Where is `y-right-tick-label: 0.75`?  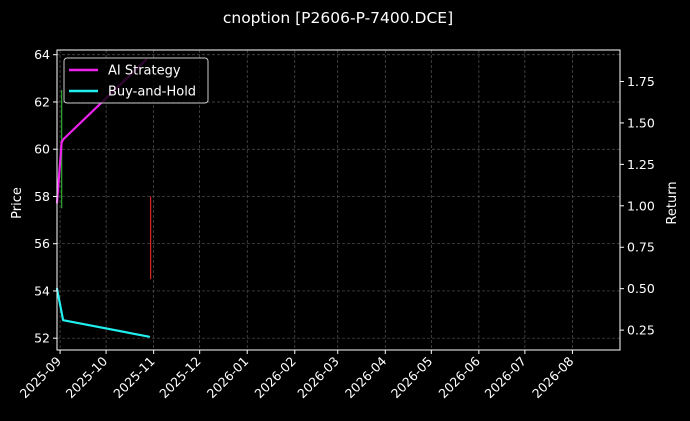
y-right-tick-label: 0.75 is located at coordinates (641, 247).